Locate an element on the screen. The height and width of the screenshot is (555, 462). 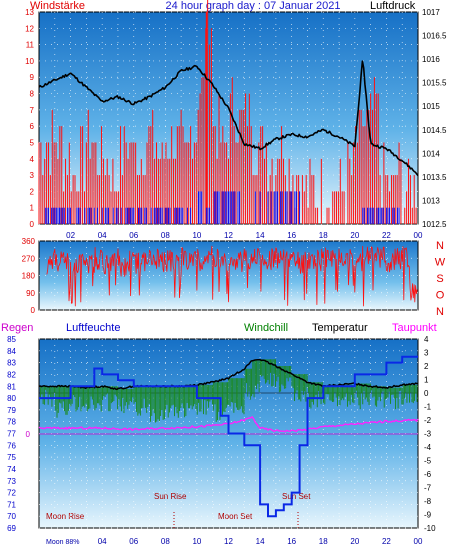
humidity-tick-label: 77 is located at coordinates (11, 434).